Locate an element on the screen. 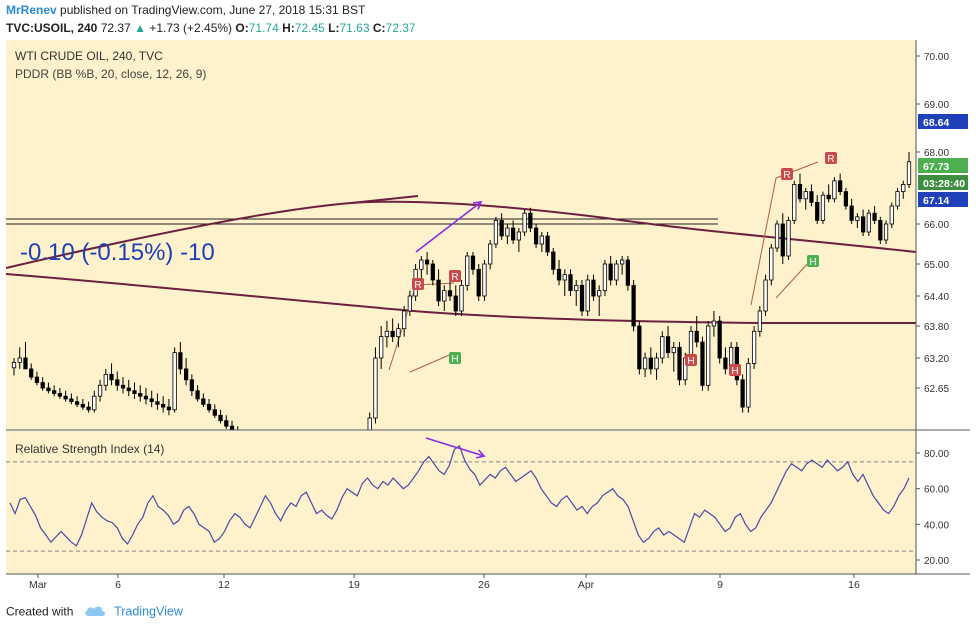 The image size is (976, 630). tradingview-cloud-icon is located at coordinates (95, 612).